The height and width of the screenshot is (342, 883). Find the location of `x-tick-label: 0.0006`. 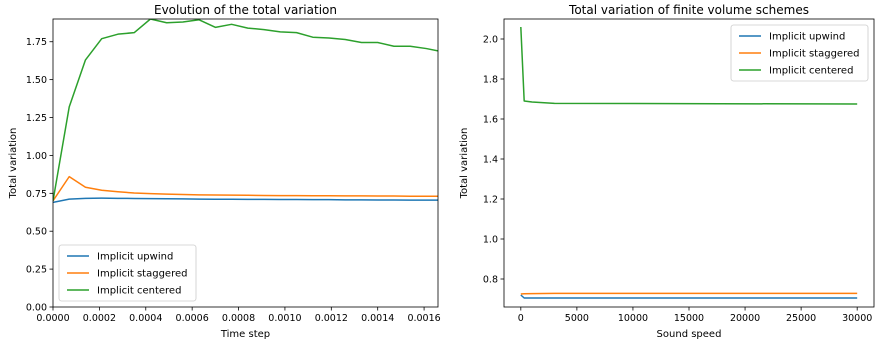

x-tick-label: 0.0006 is located at coordinates (192, 318).